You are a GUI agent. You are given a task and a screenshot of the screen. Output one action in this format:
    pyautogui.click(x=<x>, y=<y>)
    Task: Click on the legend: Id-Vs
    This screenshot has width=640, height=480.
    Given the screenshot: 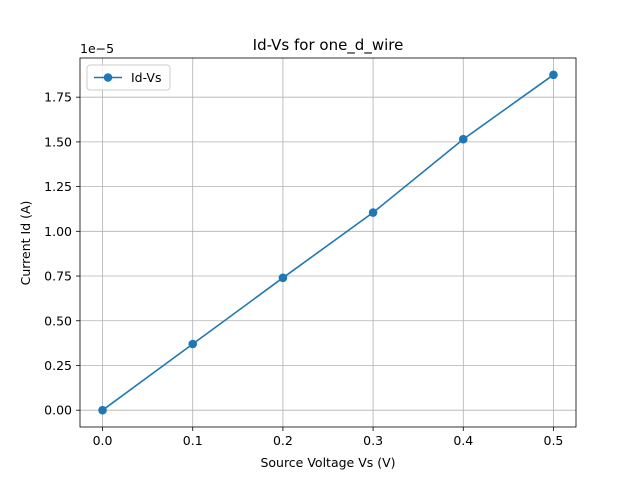 What is the action you would take?
    pyautogui.click(x=128, y=77)
    